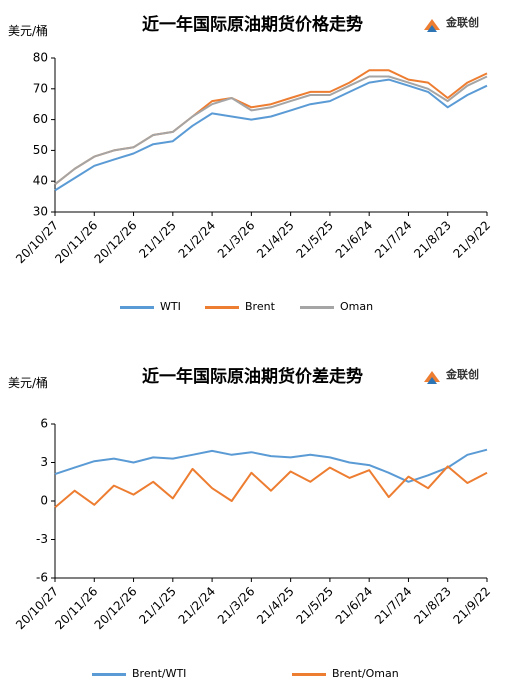 This screenshot has height=692, width=505. What do you see at coordinates (42, 539) in the screenshot?
I see `y-tick-label: -3` at bounding box center [42, 539].